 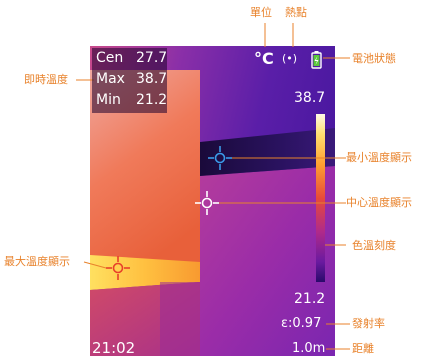 I want to click on battery-charging-icon, so click(x=316, y=60).